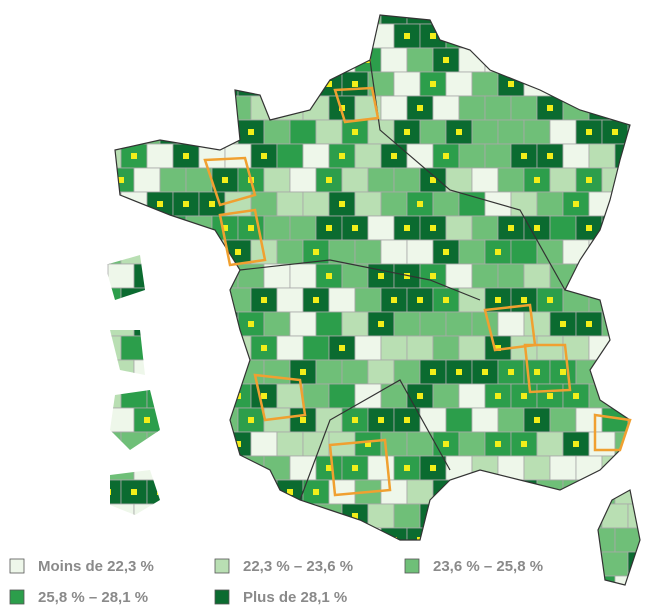  Describe the element at coordinates (488, 566) in the screenshot. I see `legend-label: 23,6 % – 25,8 %` at that location.